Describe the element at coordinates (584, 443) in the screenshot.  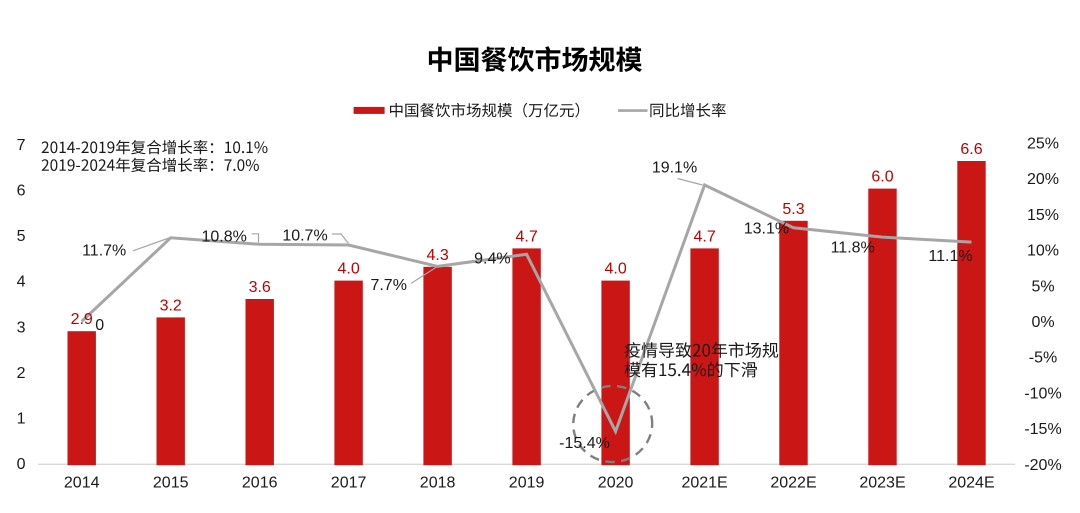
I see `svg-text: -15.4%` at that location.